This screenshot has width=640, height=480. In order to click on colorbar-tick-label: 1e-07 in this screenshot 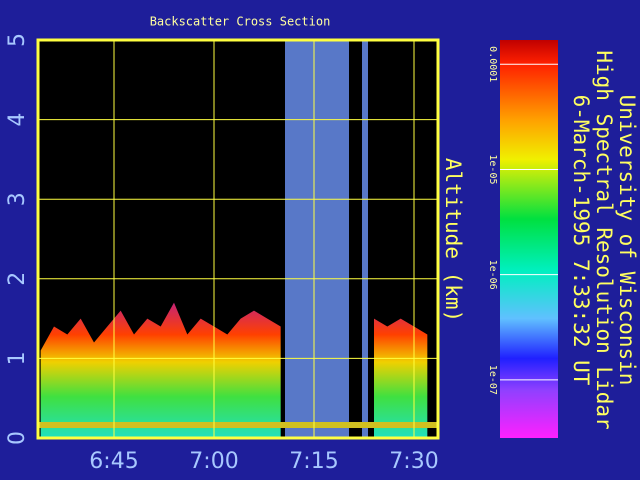, I will do `click(492, 380)`.